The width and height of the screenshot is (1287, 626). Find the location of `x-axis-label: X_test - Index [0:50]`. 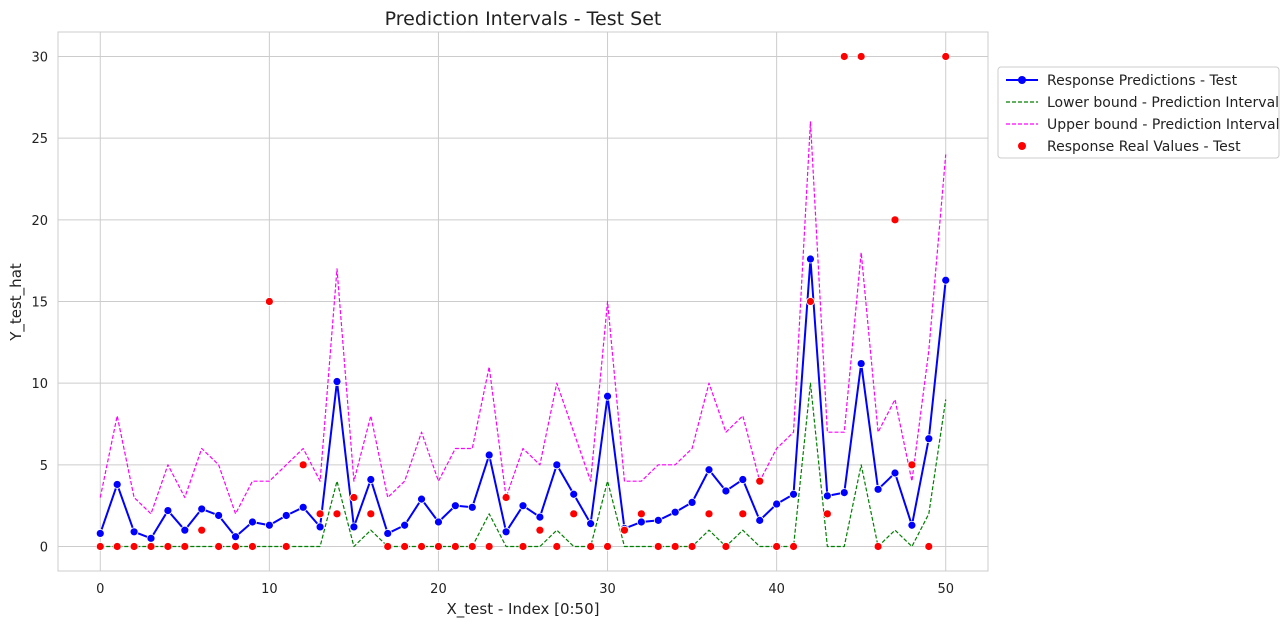

x-axis-label: X_test - Index [0:50] is located at coordinates (523, 609).